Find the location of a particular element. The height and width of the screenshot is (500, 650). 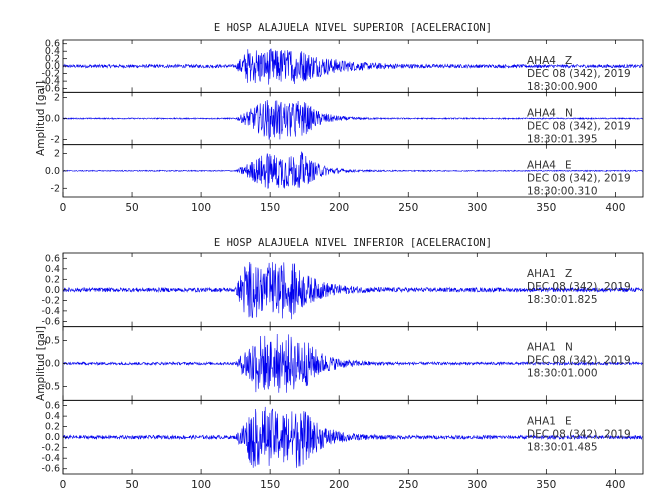

time-label: 18:30:01.000 is located at coordinates (562, 374).